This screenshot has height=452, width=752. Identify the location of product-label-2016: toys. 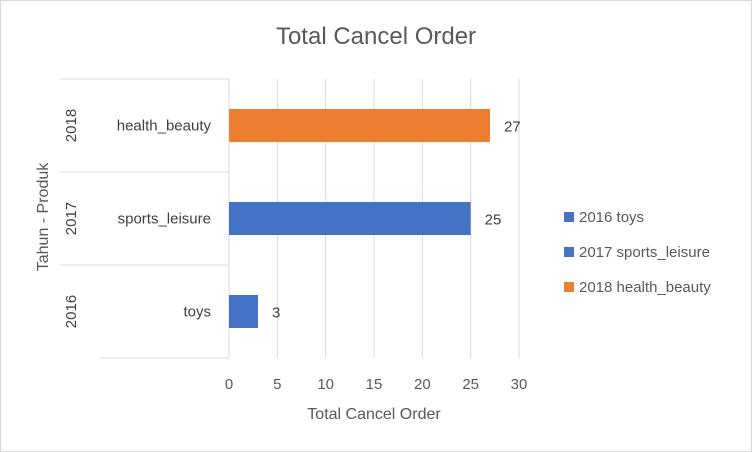
(197, 312).